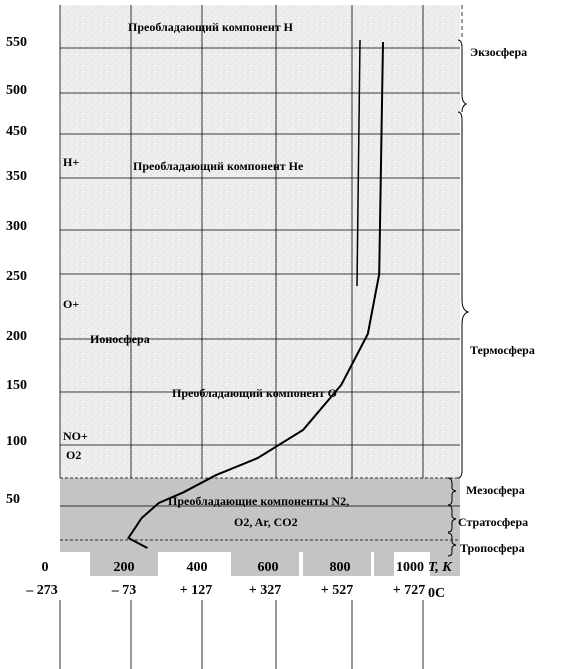 The height and width of the screenshot is (669, 573). I want to click on x-axis-label-celsius: 0C, so click(436, 593).